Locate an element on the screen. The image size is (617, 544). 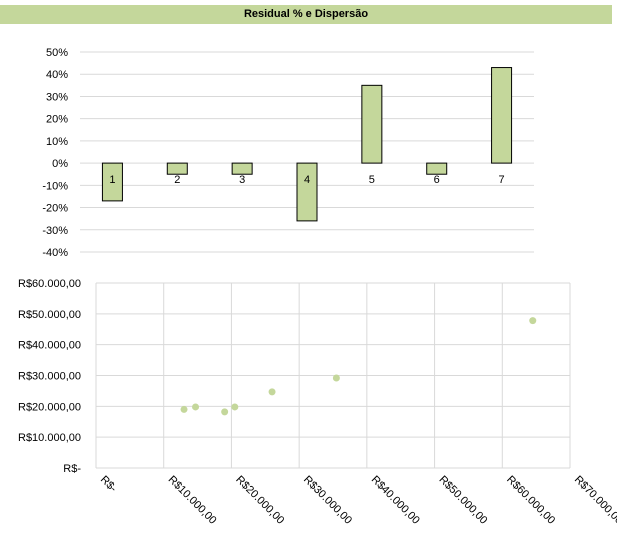
bar-category-label: 3 is located at coordinates (242, 180).